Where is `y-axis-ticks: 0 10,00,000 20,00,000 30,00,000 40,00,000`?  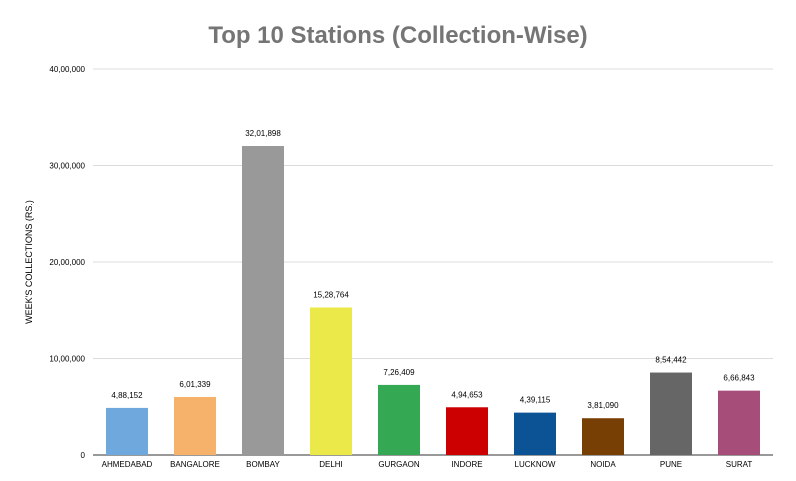 y-axis-ticks: 0 10,00,000 20,00,000 30,00,000 40,00,000 is located at coordinates (67, 262).